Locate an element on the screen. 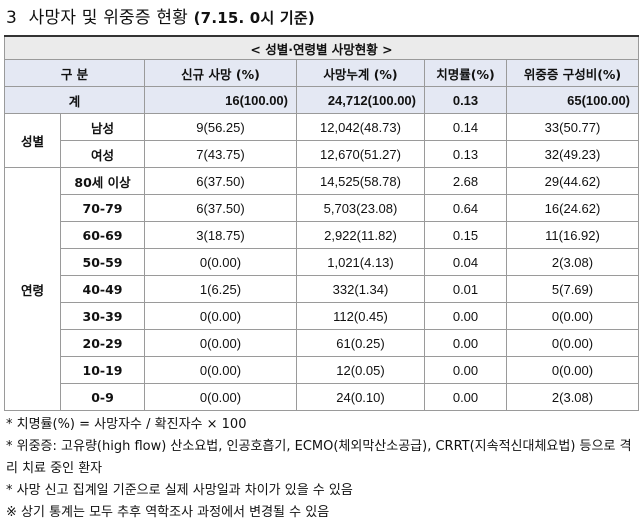 The height and width of the screenshot is (527, 643). row-label: 20-29 is located at coordinates (102, 343).